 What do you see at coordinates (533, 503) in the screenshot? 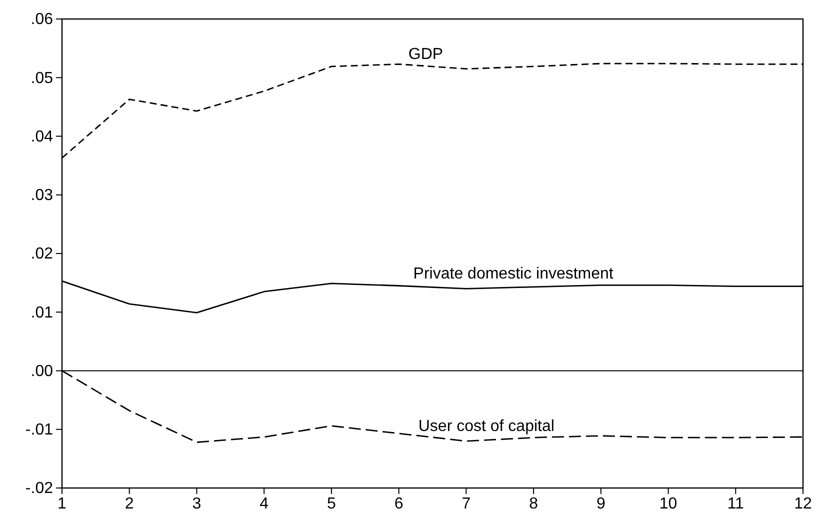
I see `x-tick-label: 8` at bounding box center [533, 503].